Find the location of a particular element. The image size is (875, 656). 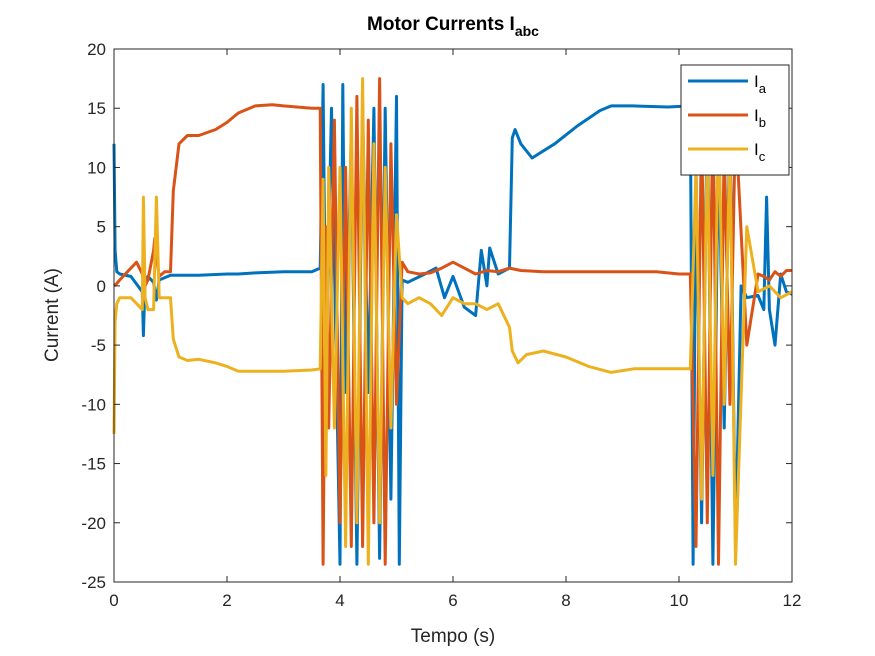

legend-entry-c: Ic is located at coordinates (760, 152).